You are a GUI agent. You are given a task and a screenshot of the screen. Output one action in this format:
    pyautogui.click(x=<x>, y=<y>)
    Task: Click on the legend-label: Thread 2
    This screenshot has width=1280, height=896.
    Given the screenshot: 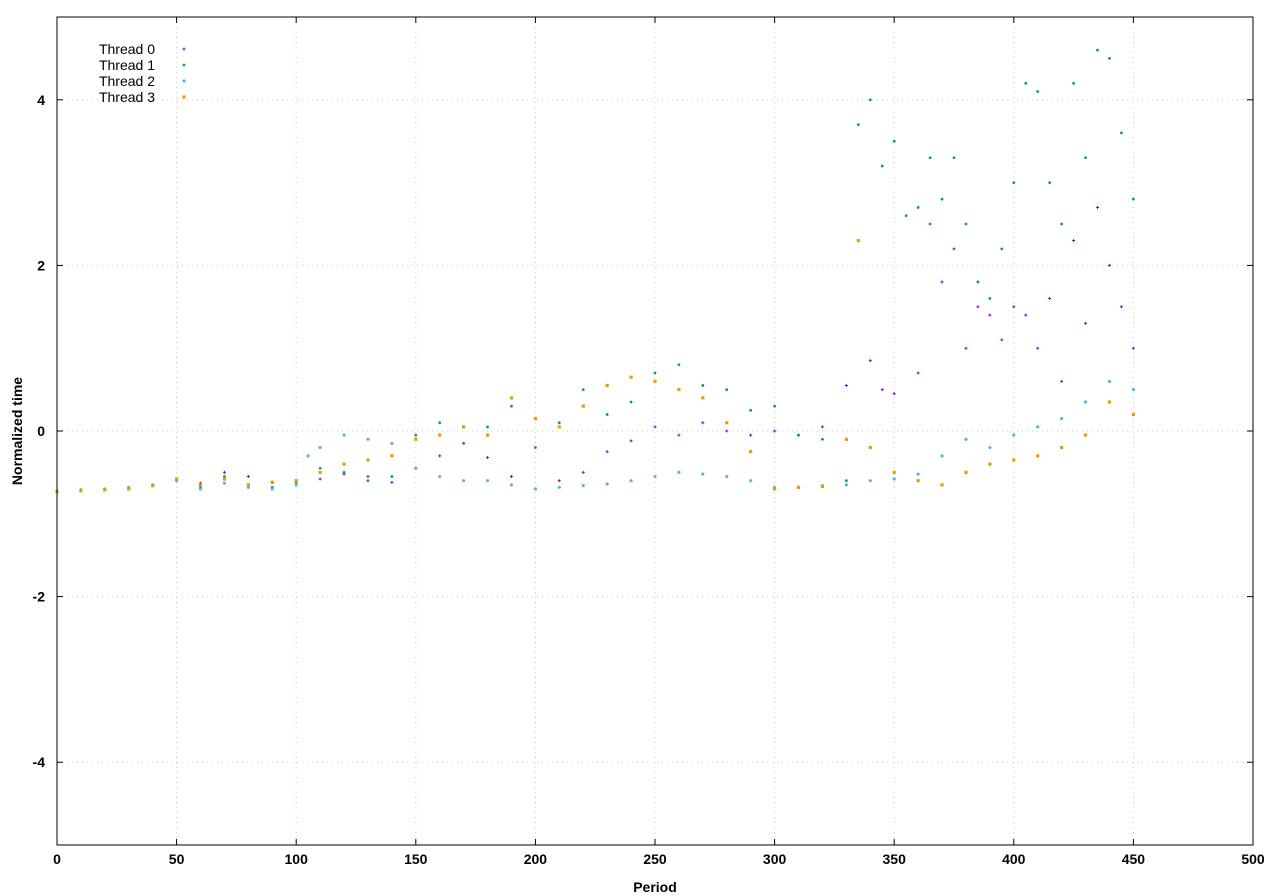 What is the action you would take?
    pyautogui.click(x=127, y=81)
    